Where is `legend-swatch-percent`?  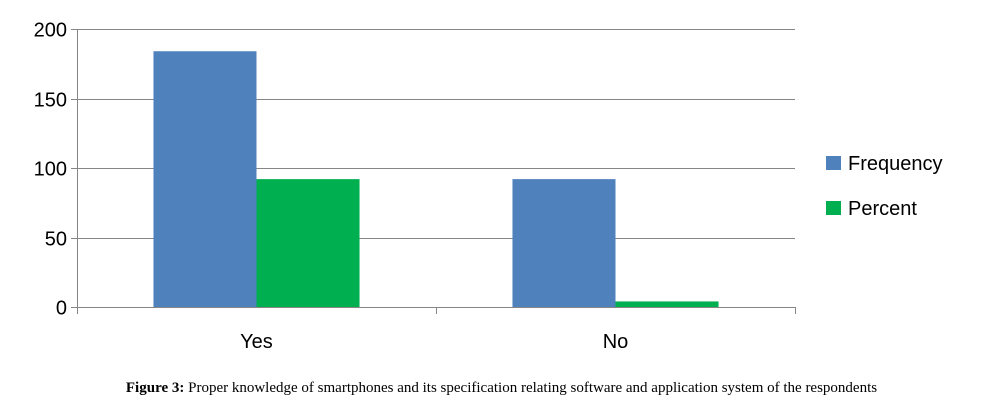 legend-swatch-percent is located at coordinates (833, 208).